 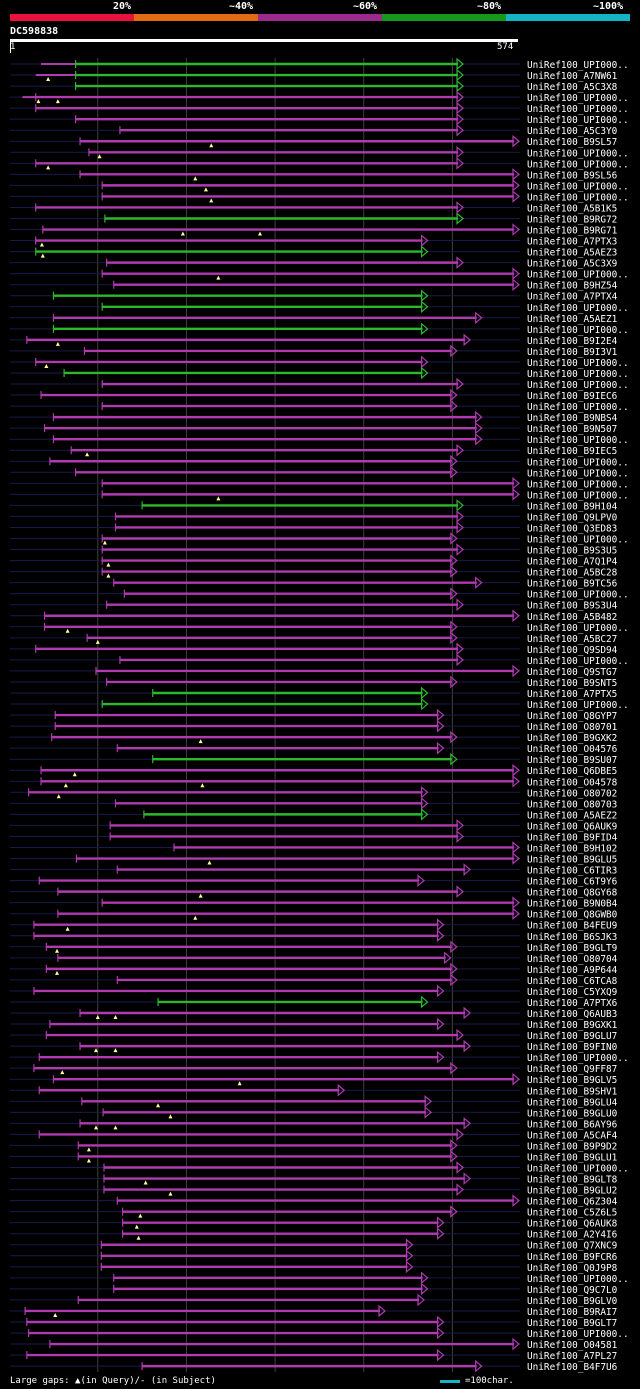 What do you see at coordinates (572, 1036) in the screenshot?
I see `hit-label: UniRef100_B9GLU7` at bounding box center [572, 1036].